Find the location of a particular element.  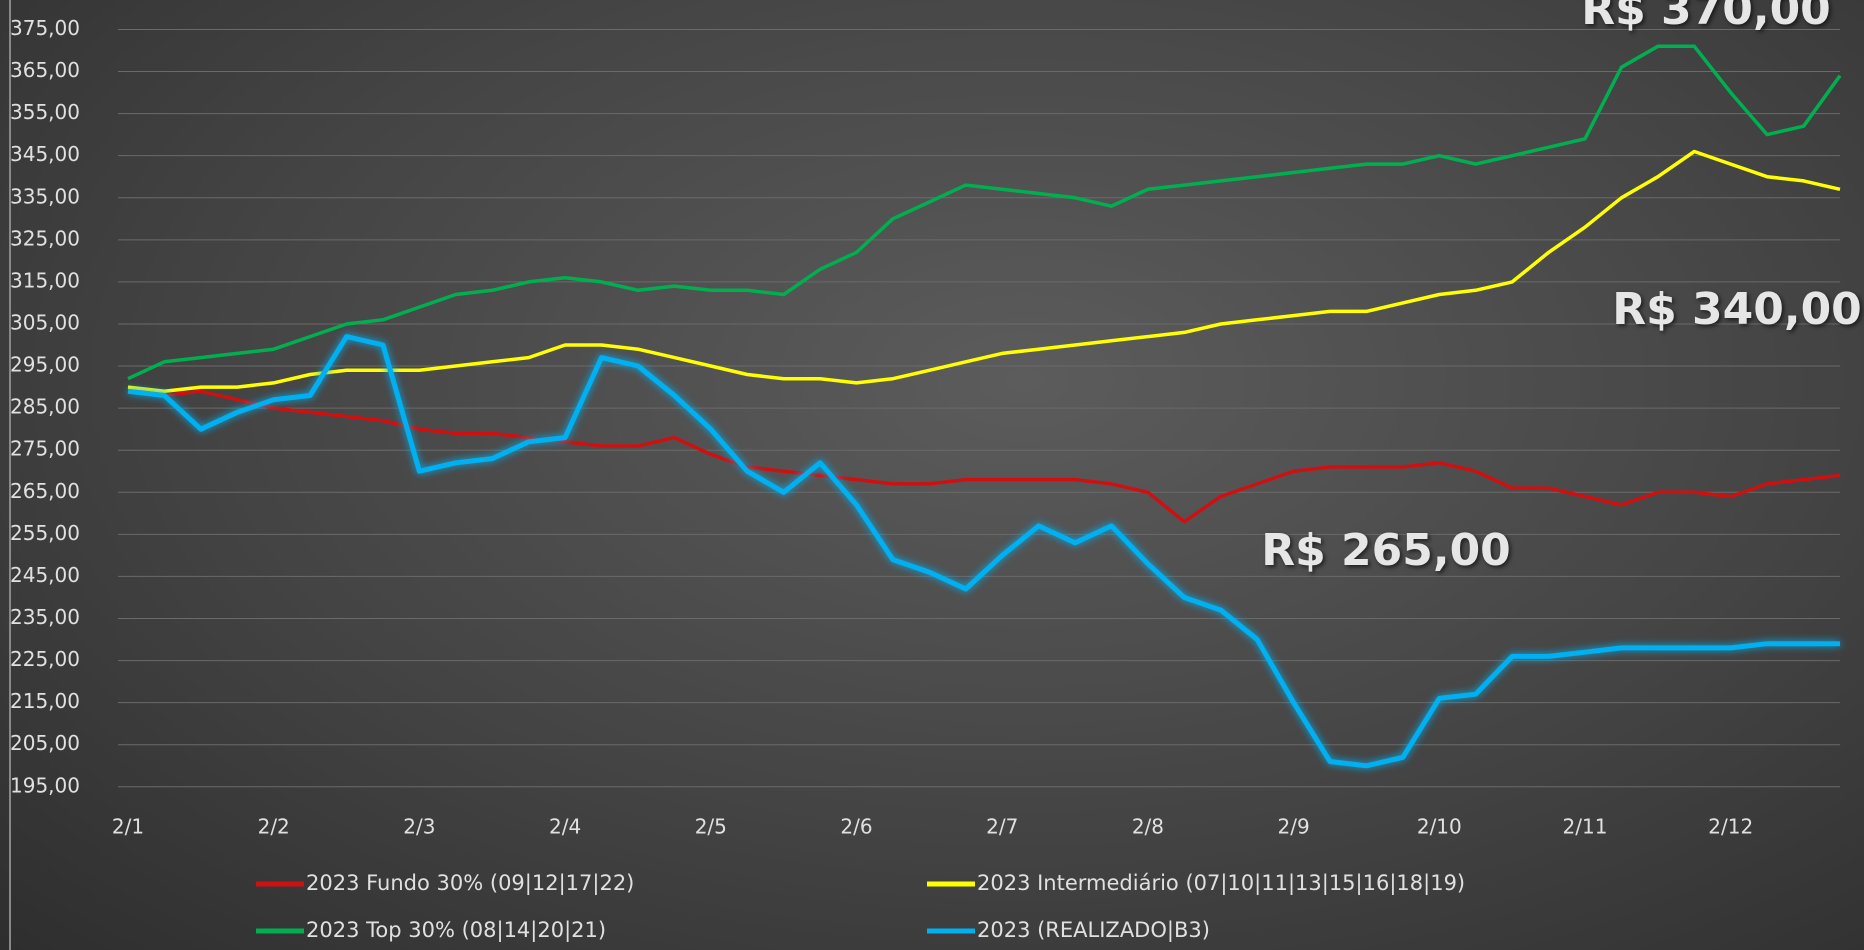

x-tick-label: 2/1 is located at coordinates (128, 827).